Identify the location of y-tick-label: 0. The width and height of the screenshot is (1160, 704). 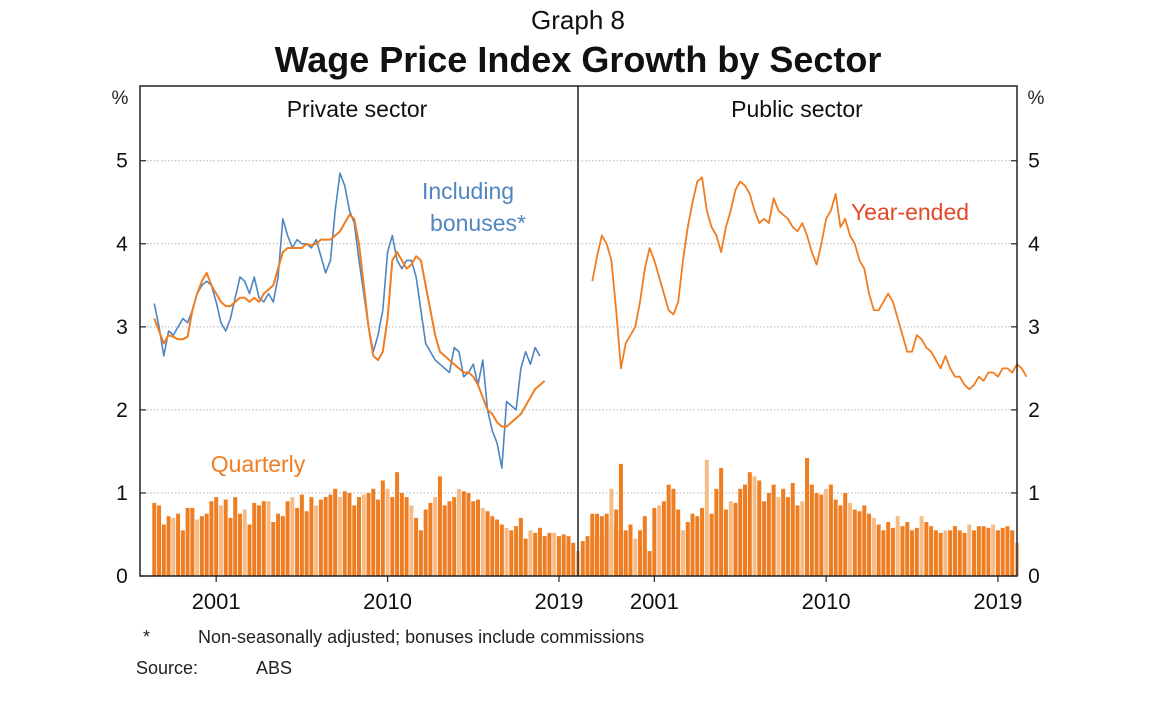
(122, 576).